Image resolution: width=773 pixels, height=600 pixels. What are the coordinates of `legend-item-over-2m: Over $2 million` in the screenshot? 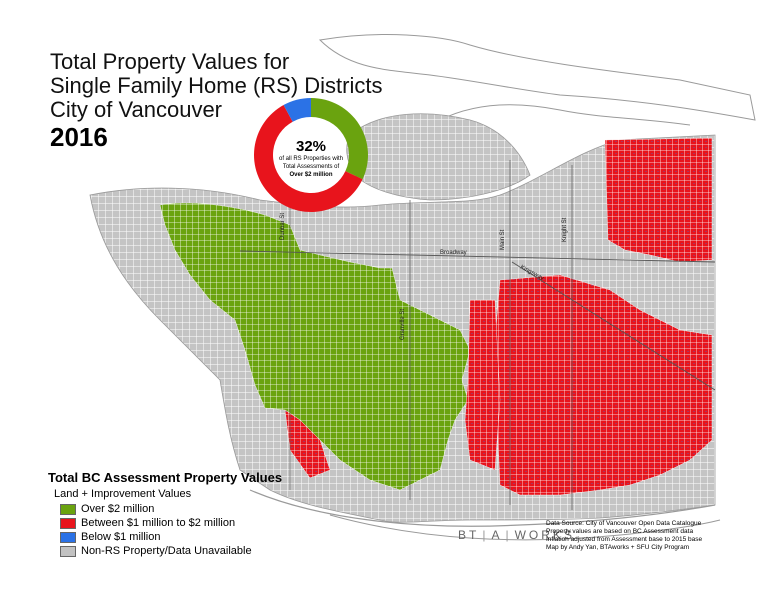 It's located at (171, 509).